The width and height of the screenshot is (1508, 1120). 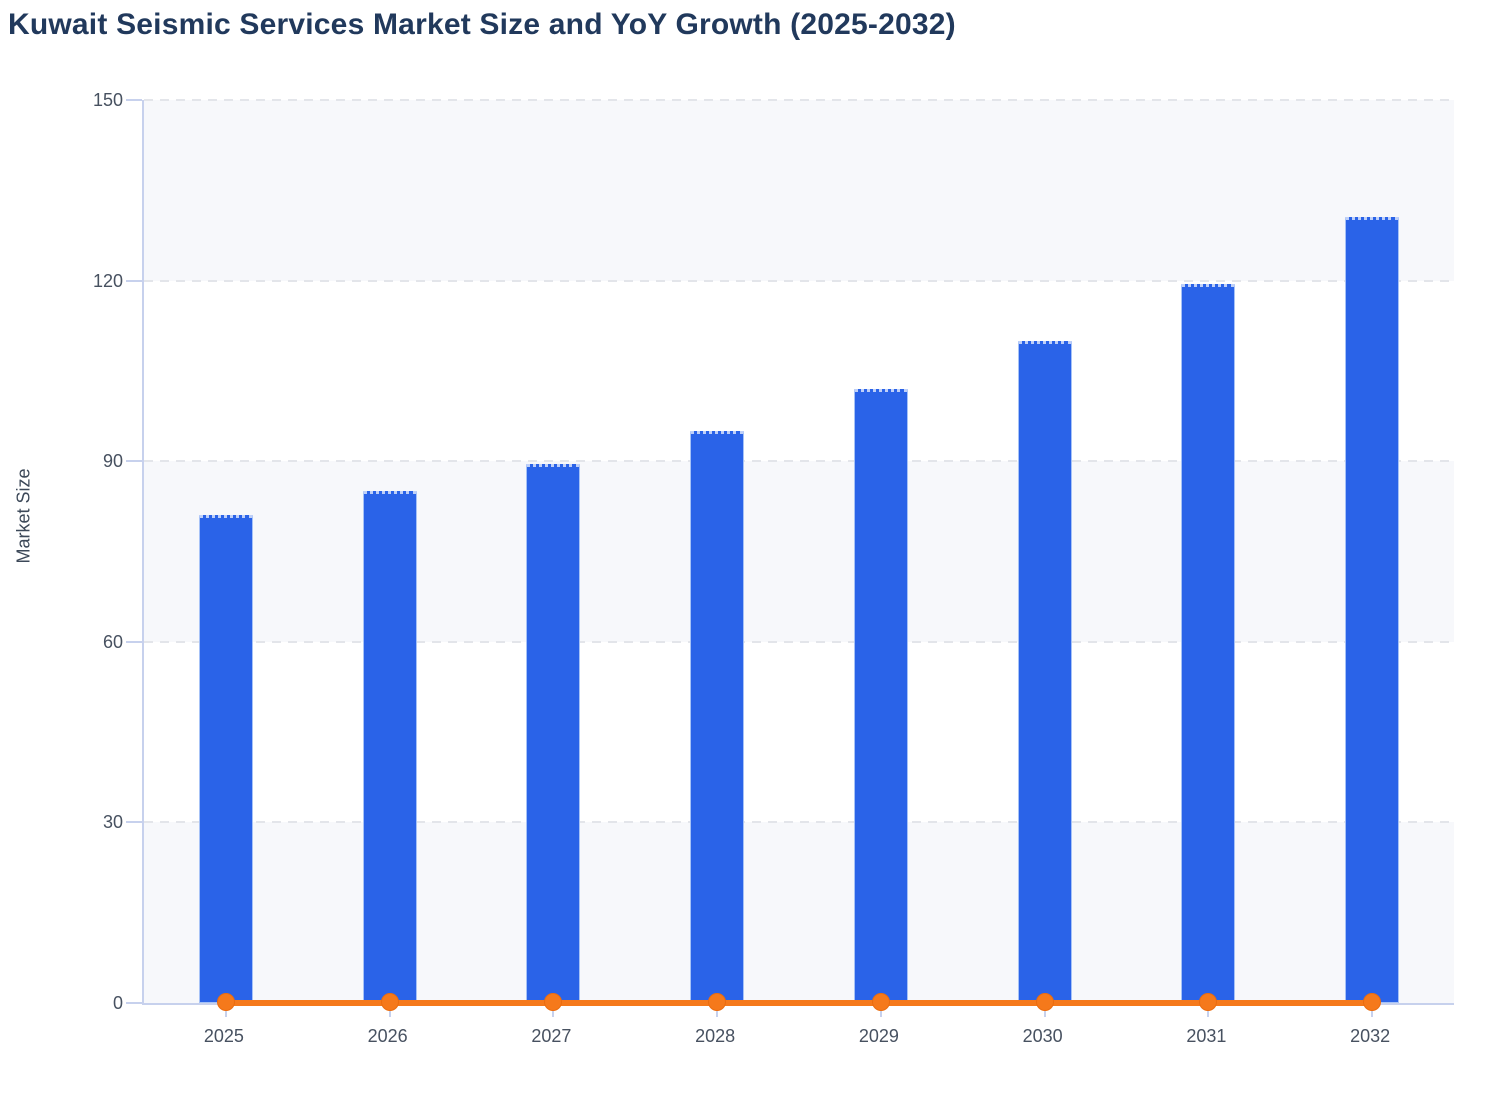 I want to click on bar-2030, so click(x=1044, y=671).